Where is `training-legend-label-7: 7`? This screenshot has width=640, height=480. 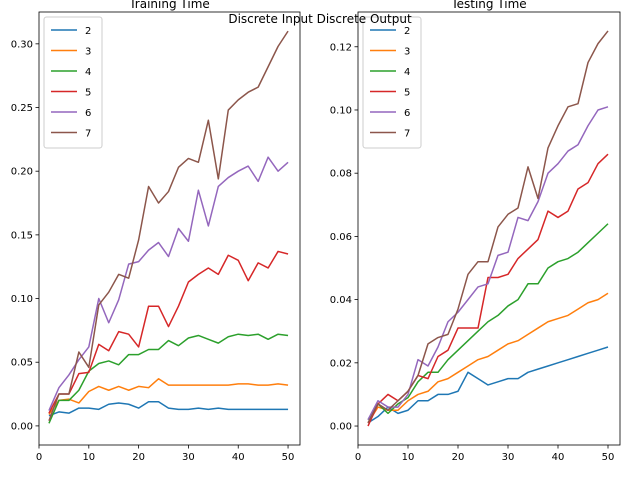 training-legend-label-7: 7 is located at coordinates (88, 134).